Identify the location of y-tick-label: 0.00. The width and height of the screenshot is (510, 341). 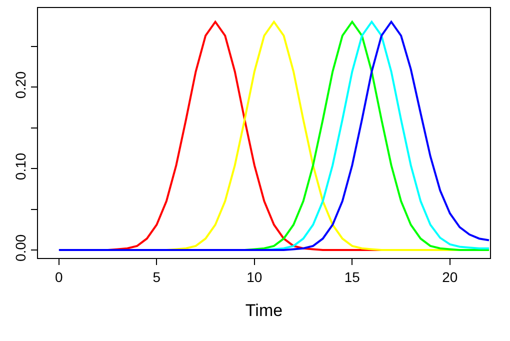
(20, 248).